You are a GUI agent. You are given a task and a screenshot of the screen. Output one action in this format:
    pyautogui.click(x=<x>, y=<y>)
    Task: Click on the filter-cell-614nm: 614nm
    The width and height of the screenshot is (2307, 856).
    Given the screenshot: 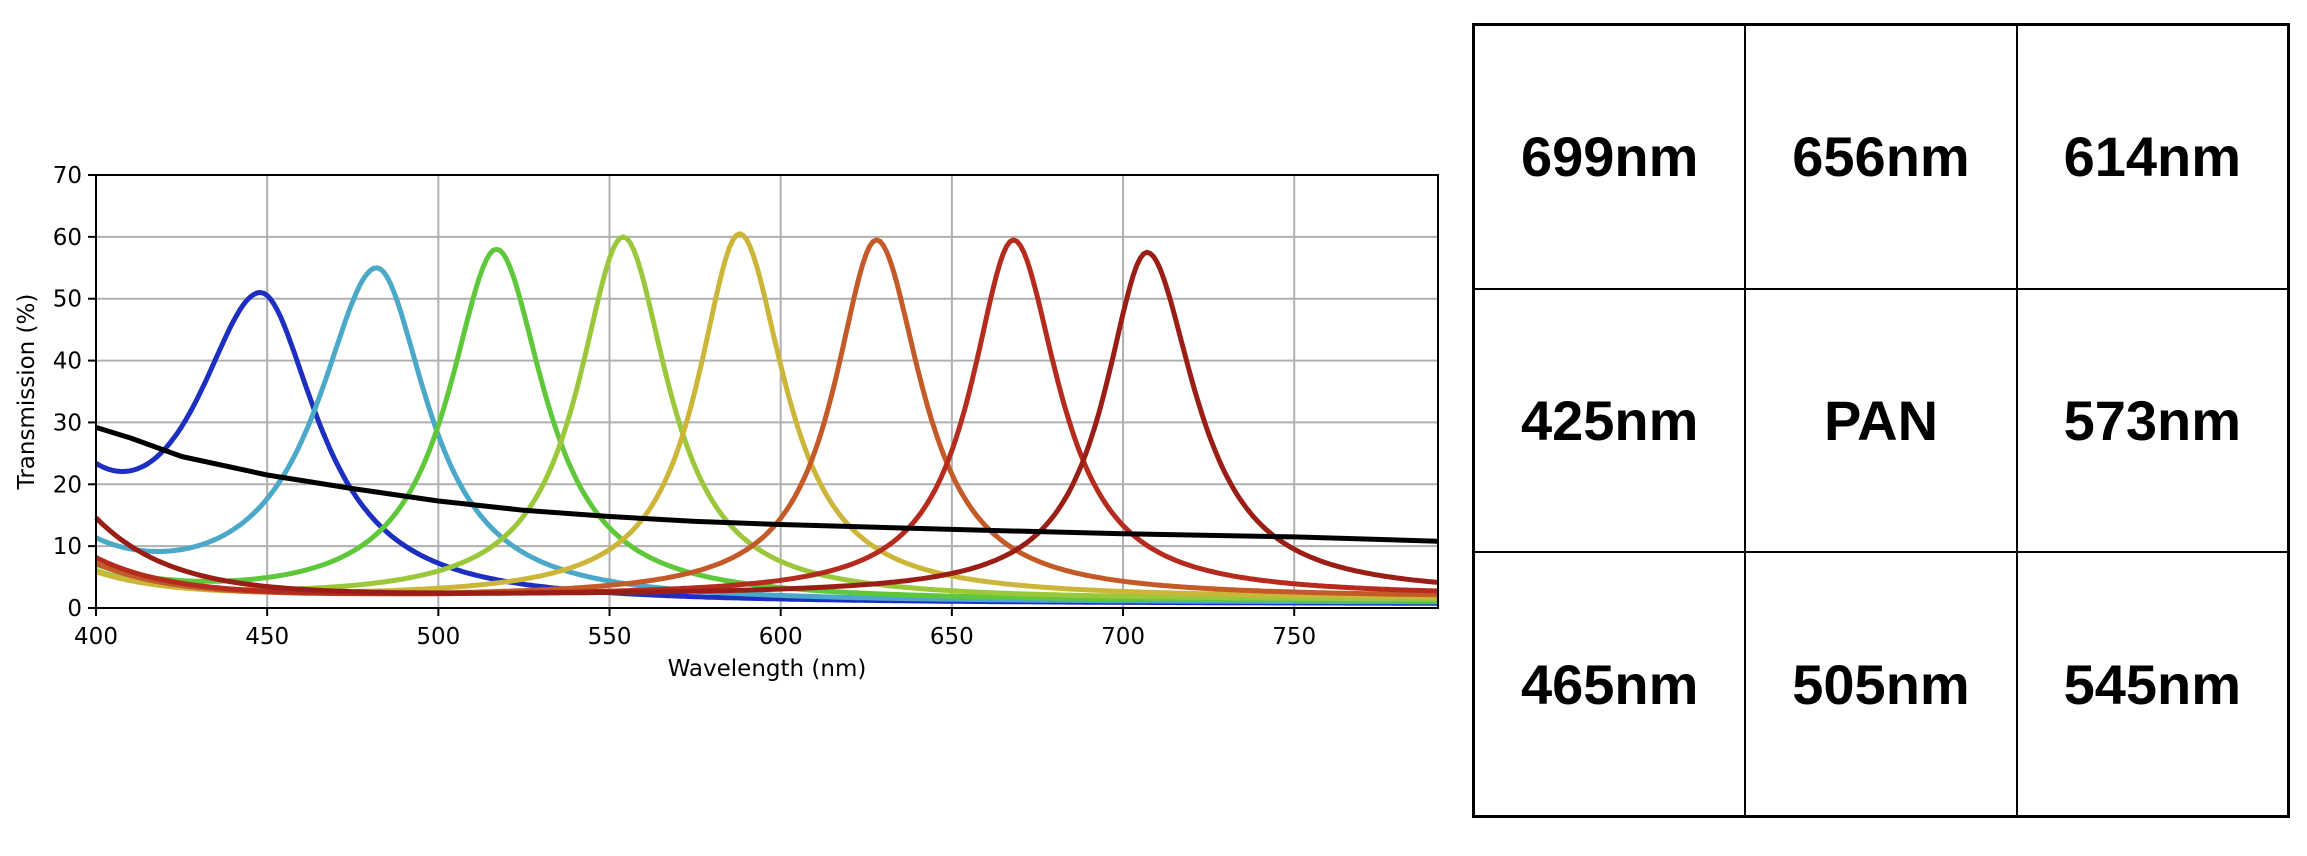 What is the action you would take?
    pyautogui.click(x=2152, y=157)
    